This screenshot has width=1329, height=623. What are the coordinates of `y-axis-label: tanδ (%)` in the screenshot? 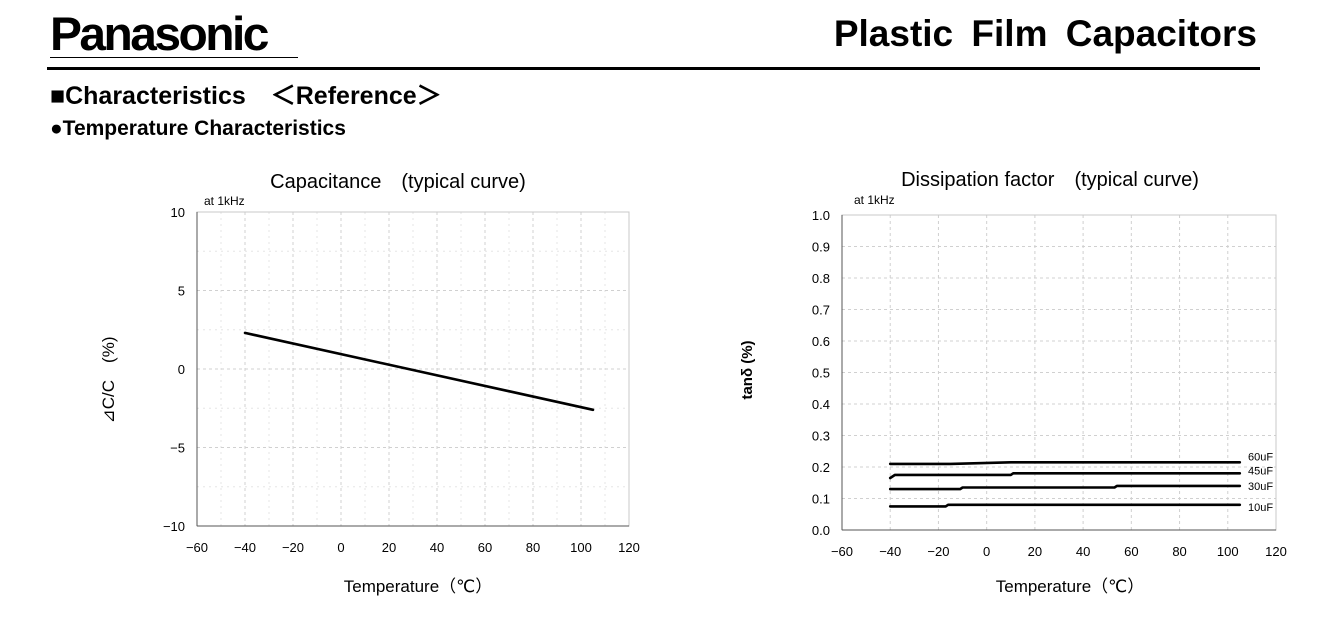 It's located at (747, 369).